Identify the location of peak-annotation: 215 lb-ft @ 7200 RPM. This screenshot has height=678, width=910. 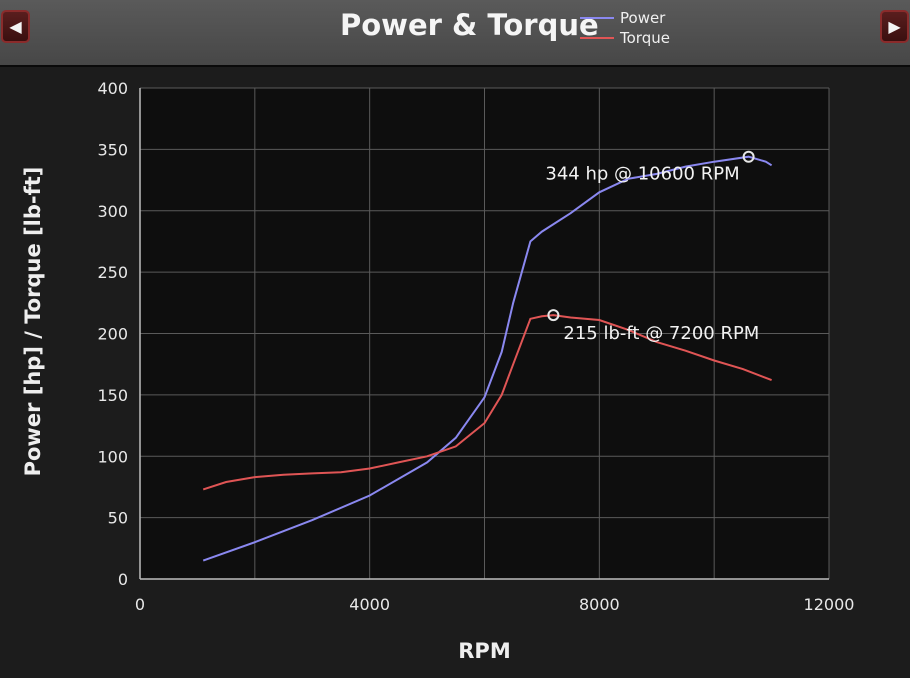
(661, 333).